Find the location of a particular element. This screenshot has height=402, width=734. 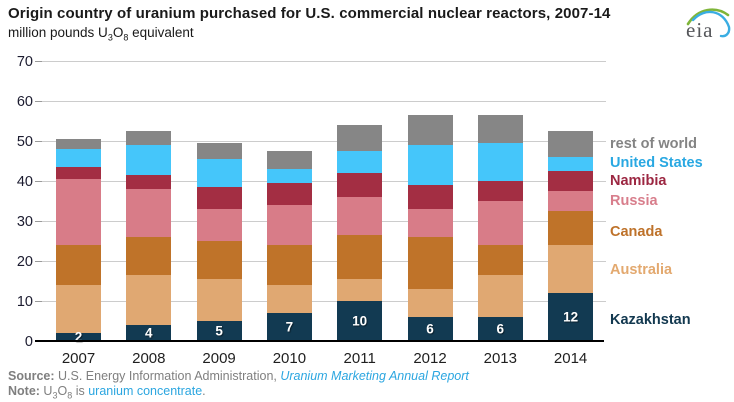

y-axis-label-20: 20 is located at coordinates (24, 262).